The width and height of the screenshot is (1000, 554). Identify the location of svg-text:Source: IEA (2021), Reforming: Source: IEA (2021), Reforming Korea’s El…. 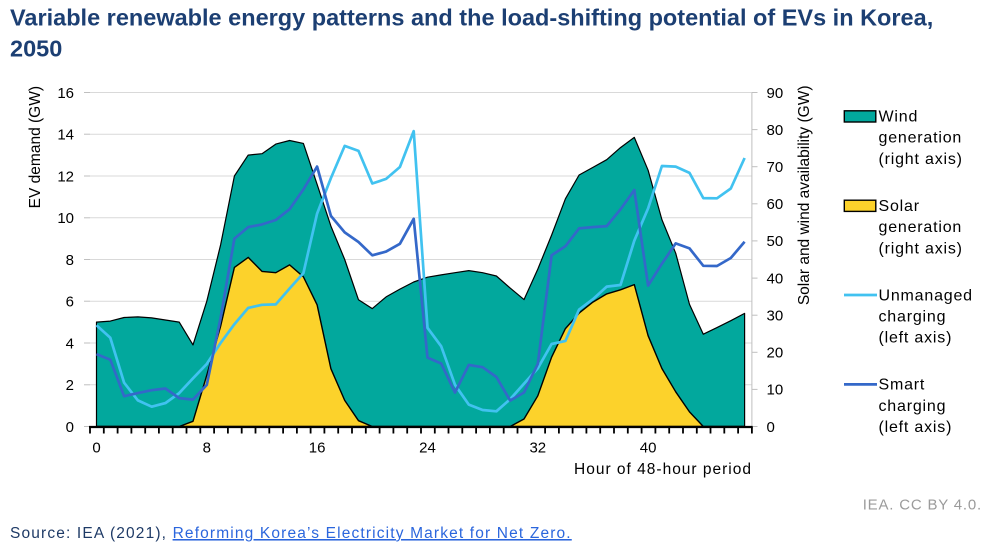
(291, 533).